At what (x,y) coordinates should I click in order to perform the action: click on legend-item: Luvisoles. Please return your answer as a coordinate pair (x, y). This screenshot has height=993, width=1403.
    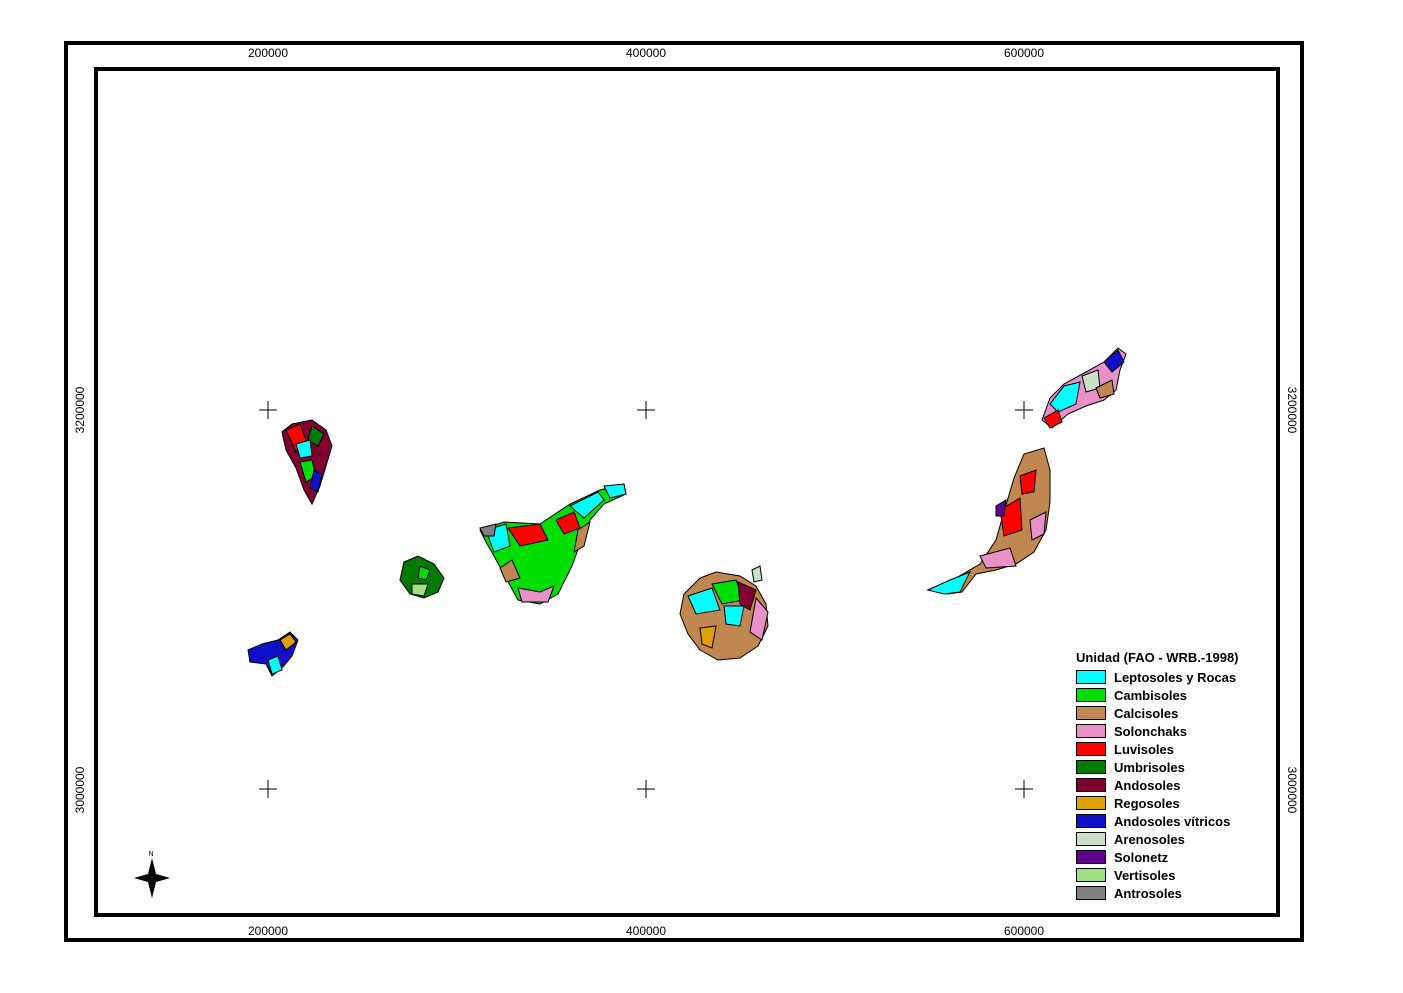
    Looking at the image, I should click on (1157, 749).